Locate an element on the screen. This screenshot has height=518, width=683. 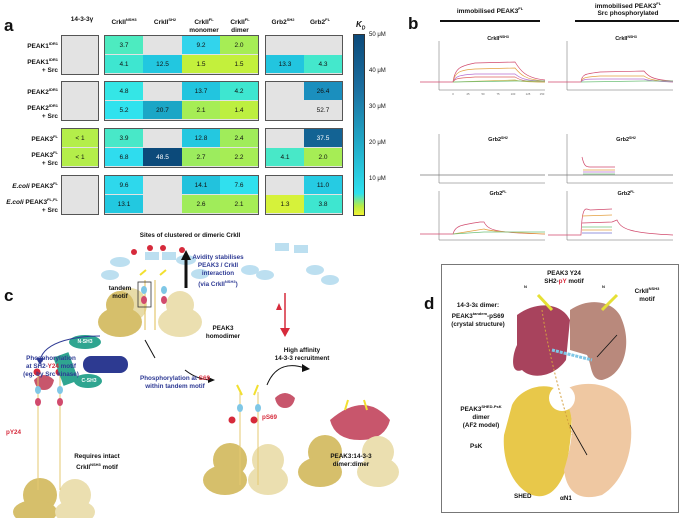
colorbar-tick: 30 μM is located at coordinates (377, 107).